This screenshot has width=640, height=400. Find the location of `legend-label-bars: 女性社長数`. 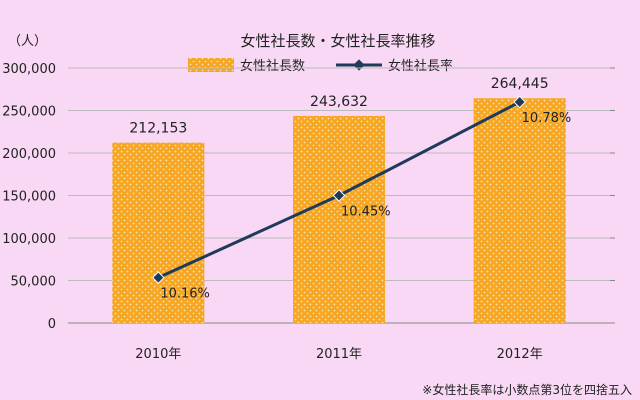

legend-label-bars: 女性社長数 is located at coordinates (272, 66).